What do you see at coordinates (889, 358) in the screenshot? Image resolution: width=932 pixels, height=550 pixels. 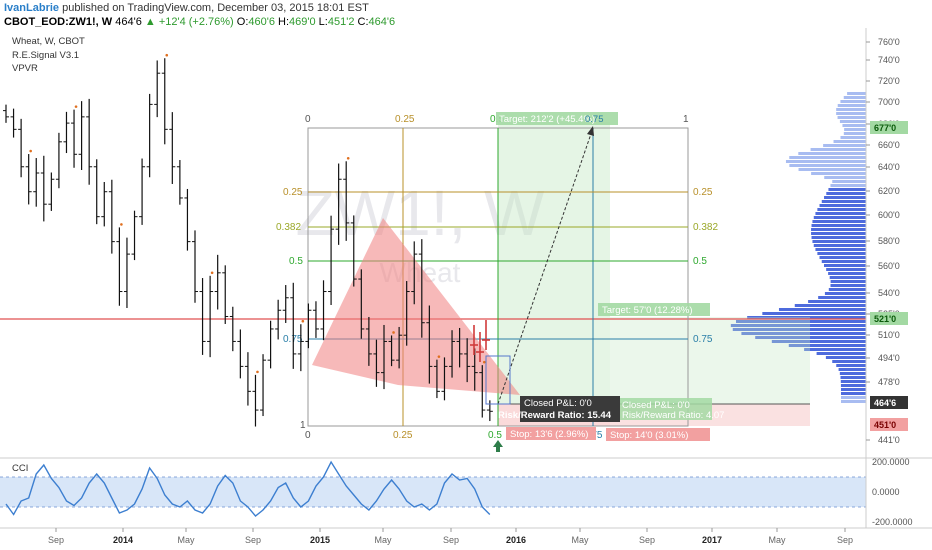 I see `price-tick: 494'0` at bounding box center [889, 358].